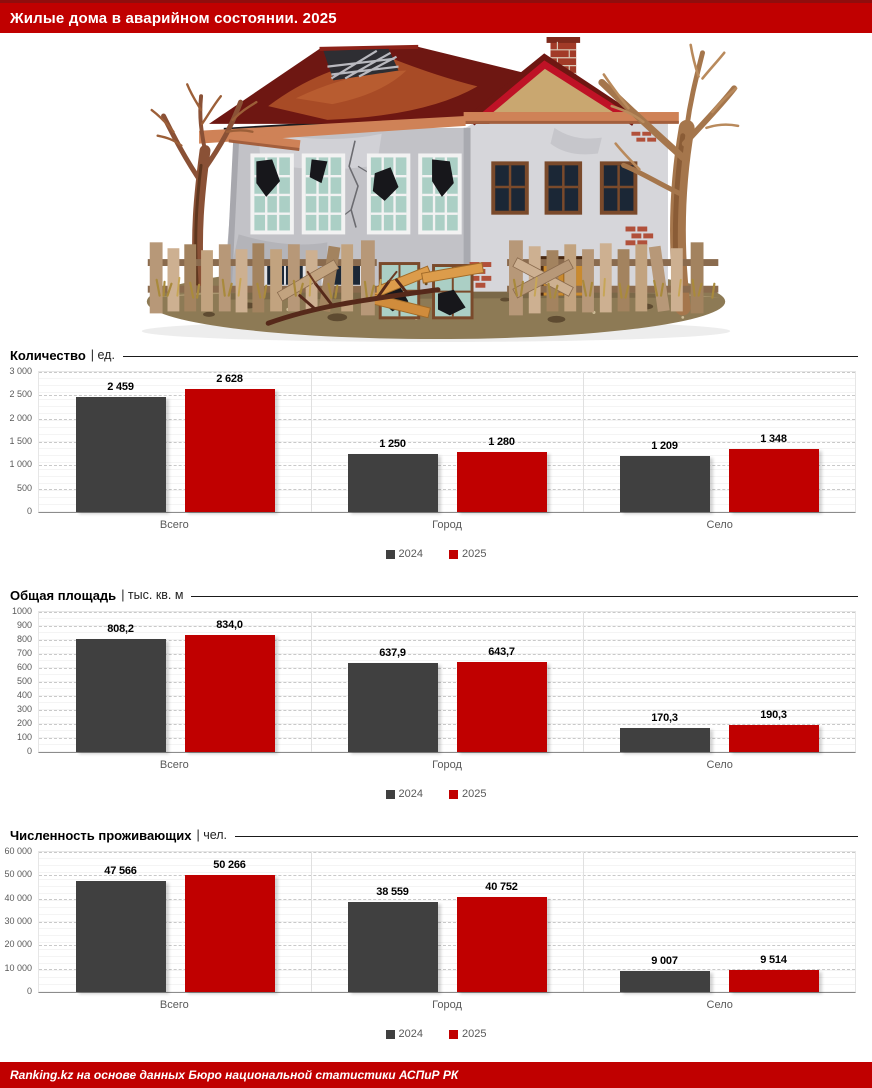 The image size is (872, 1088). I want to click on legend-item-2024: 2024, so click(404, 794).